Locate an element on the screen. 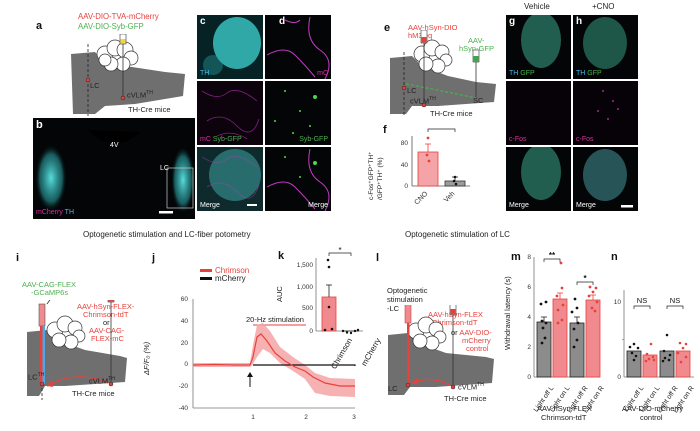 The image size is (700, 431). group-label-m-1: AAV-hSyn-FLEX is located at coordinates (564, 408).